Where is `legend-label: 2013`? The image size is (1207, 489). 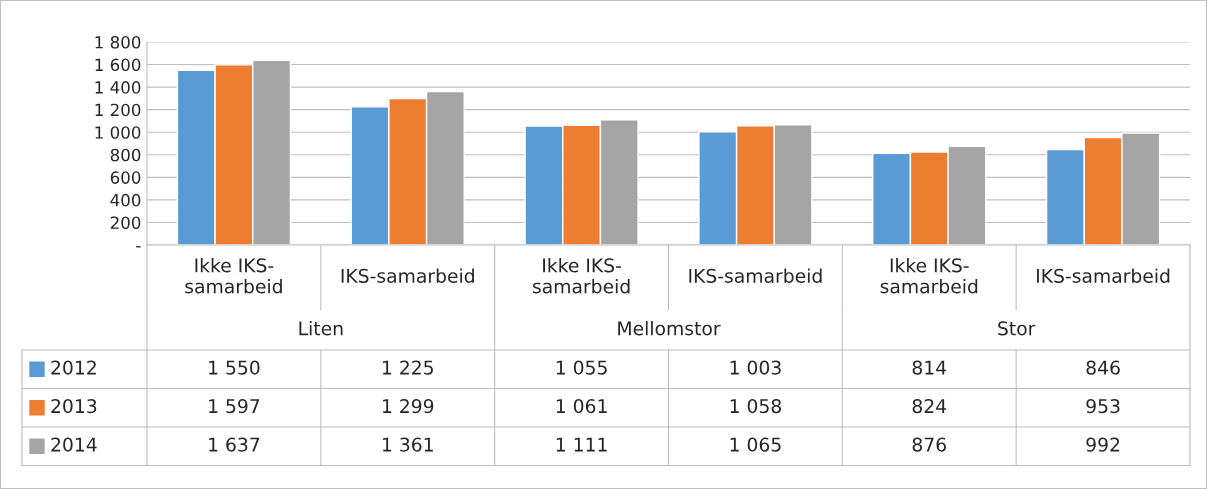
legend-label: 2013 is located at coordinates (74, 406).